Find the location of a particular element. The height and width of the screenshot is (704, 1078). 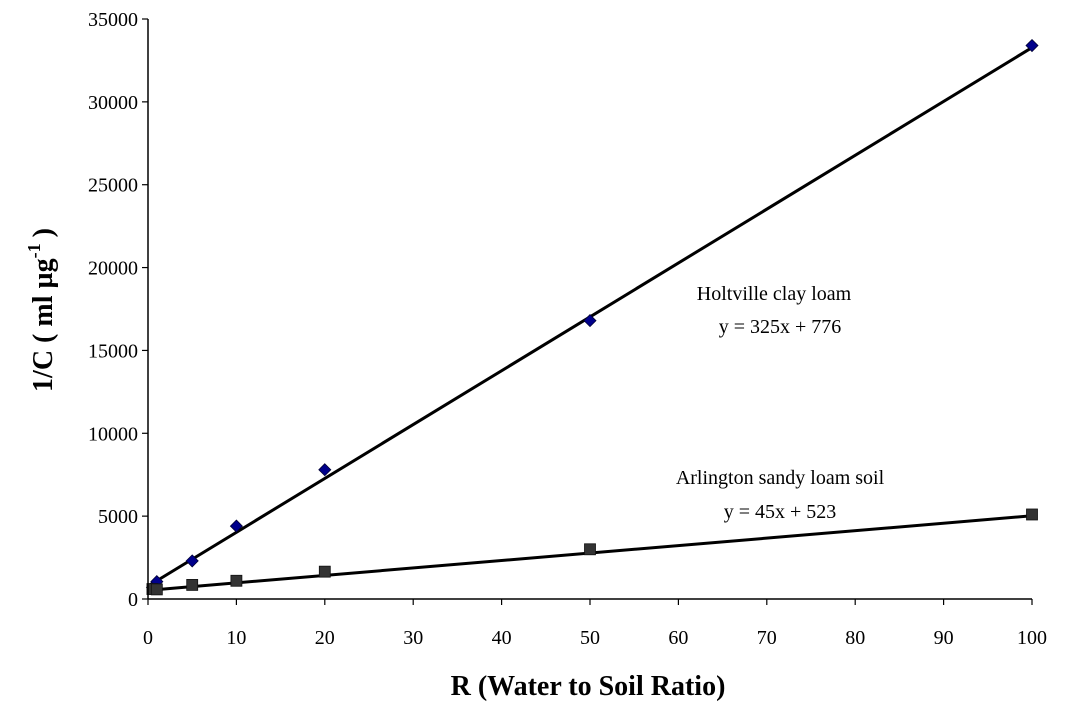

series-label-arlington: Arlington sandy loam soil is located at coordinates (780, 478).